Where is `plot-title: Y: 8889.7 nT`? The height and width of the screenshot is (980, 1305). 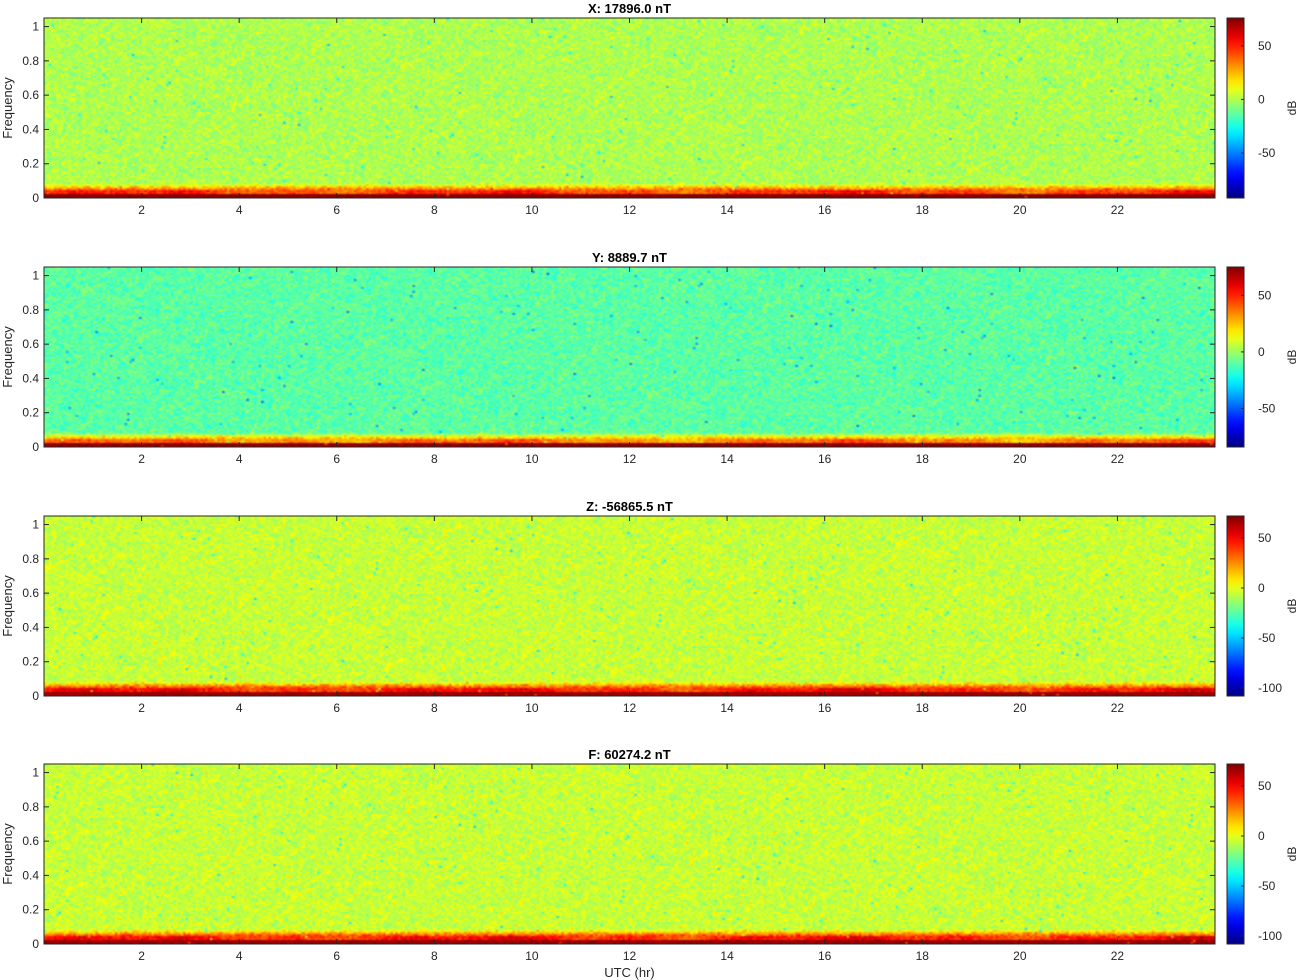 plot-title: Y: 8889.7 nT is located at coordinates (629, 257).